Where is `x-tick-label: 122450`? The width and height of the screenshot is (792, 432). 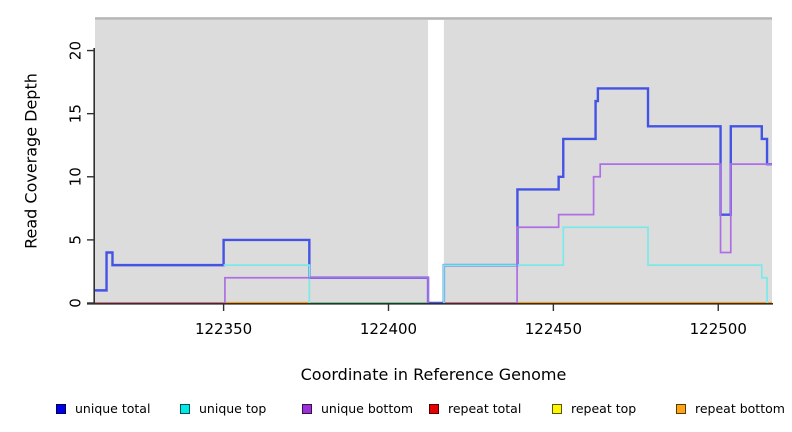
x-tick-label: 122450 is located at coordinates (553, 329).